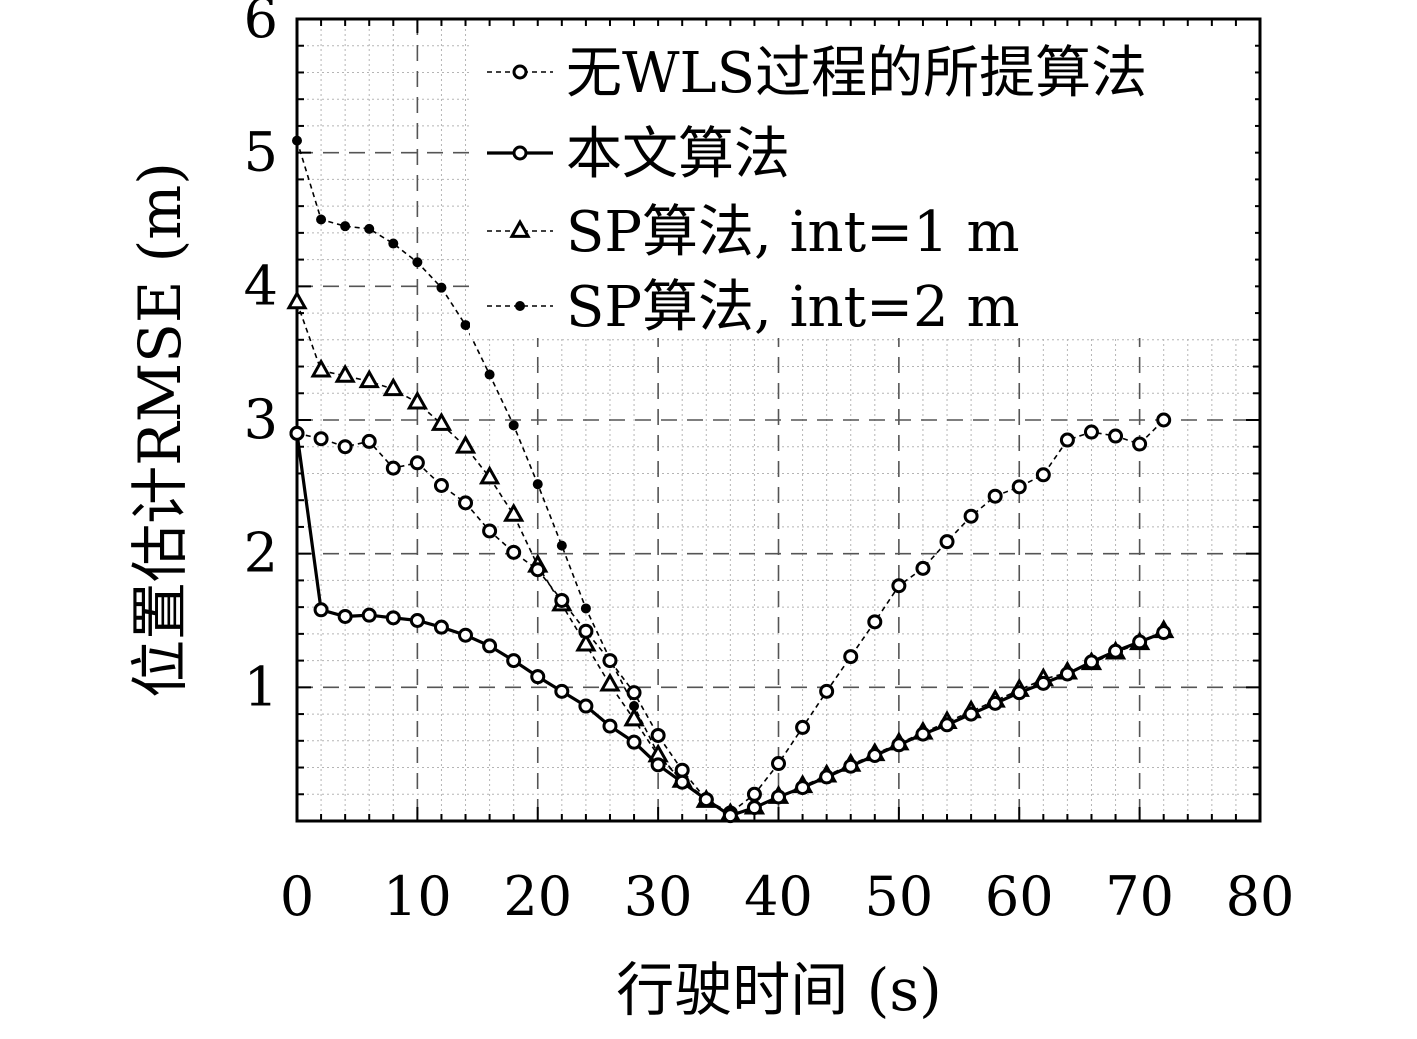 This screenshot has height=1039, width=1417. Describe the element at coordinates (261, 686) in the screenshot. I see `y-tick-label: 1` at that location.